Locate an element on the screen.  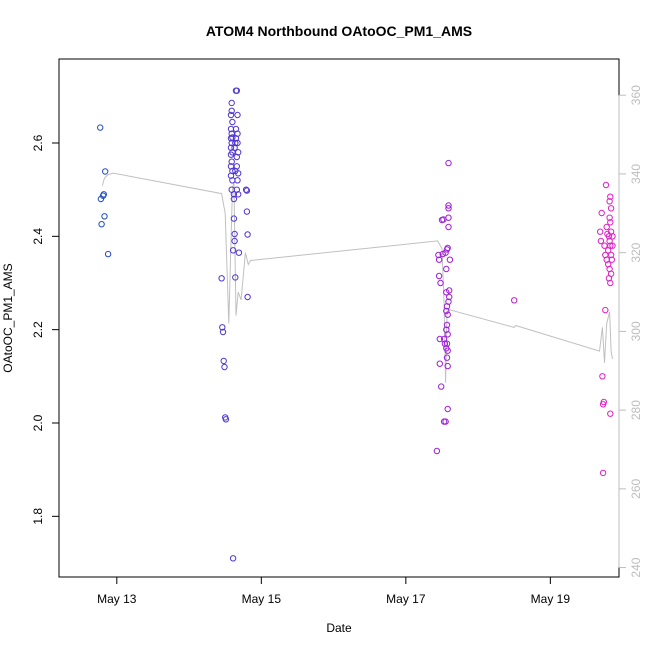
y-tick-label: 2.0 is located at coordinates (38, 422).